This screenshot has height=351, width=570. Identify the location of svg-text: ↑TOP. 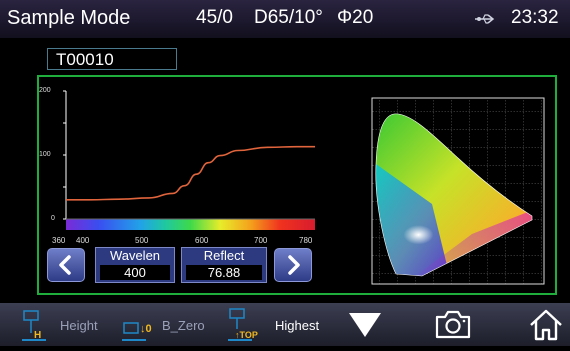
(246, 335).